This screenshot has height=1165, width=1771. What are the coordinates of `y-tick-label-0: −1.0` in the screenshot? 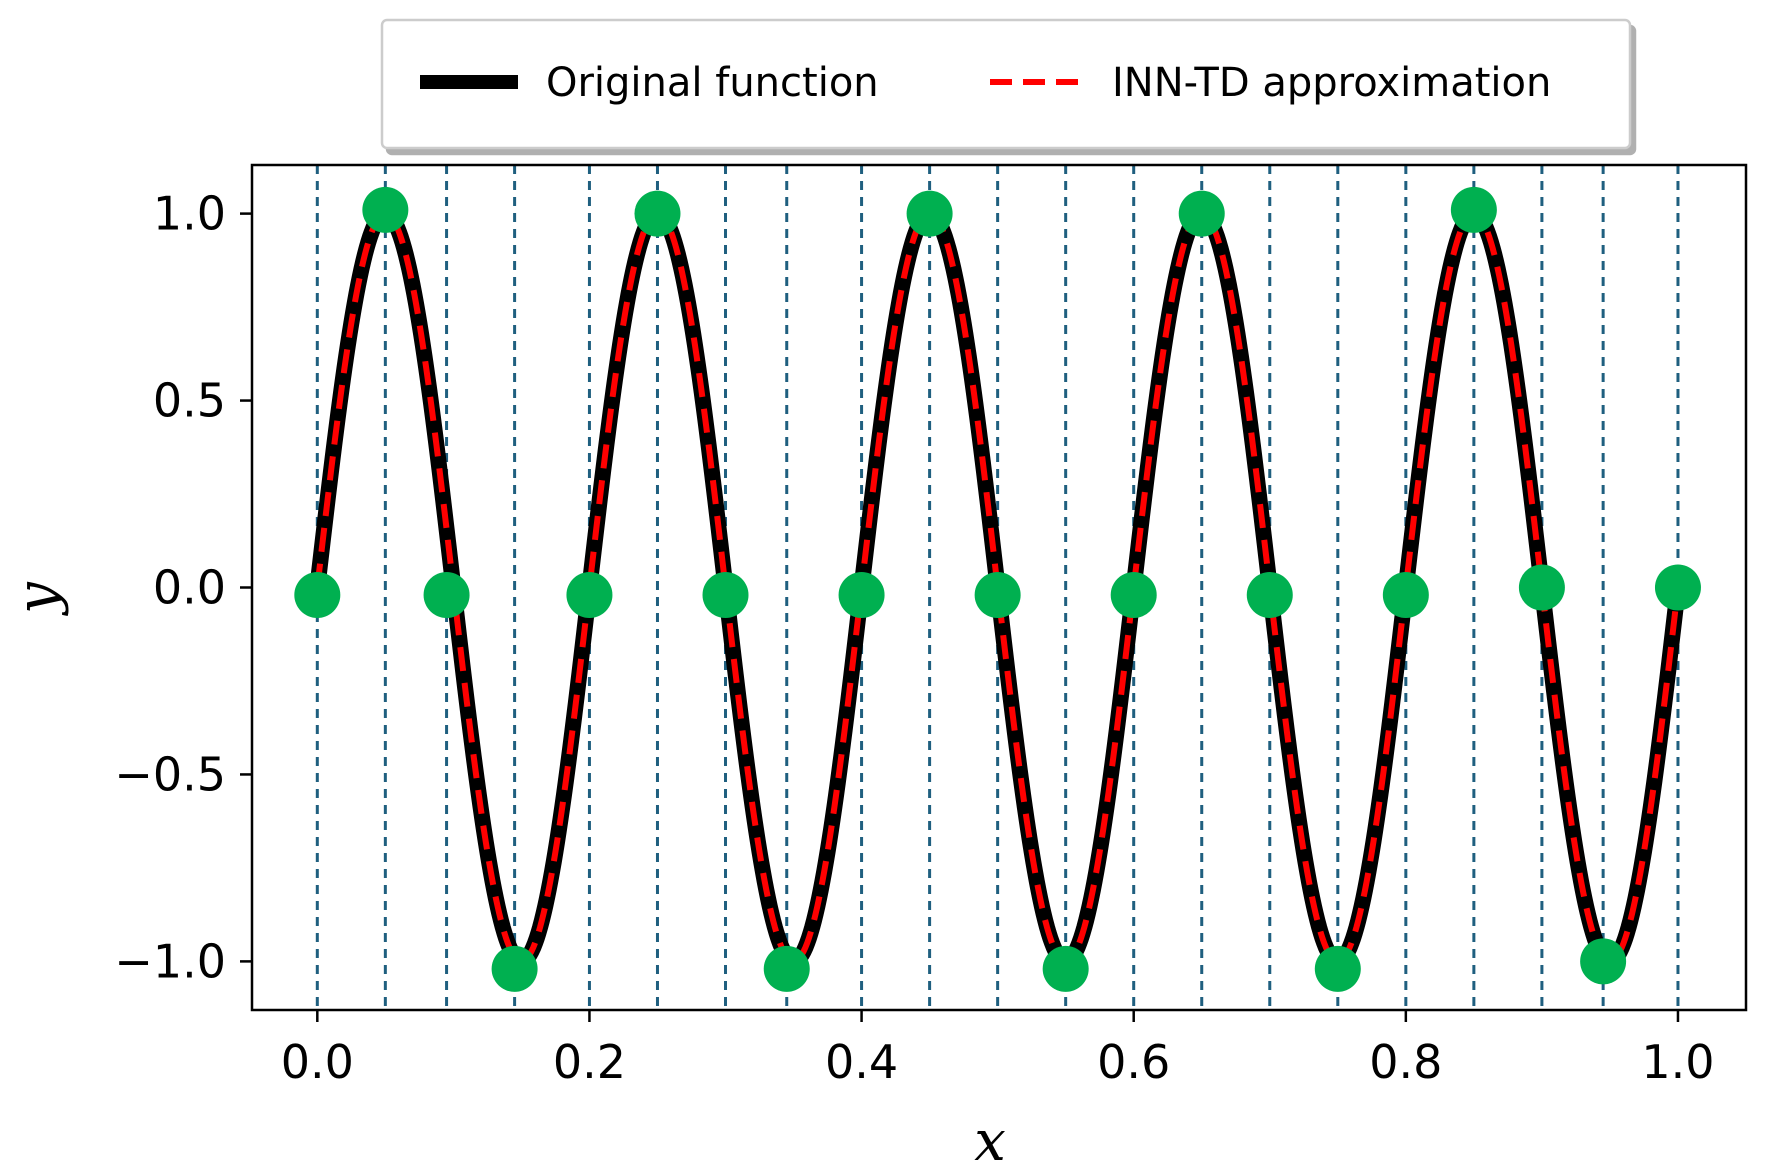 It's located at (170, 961).